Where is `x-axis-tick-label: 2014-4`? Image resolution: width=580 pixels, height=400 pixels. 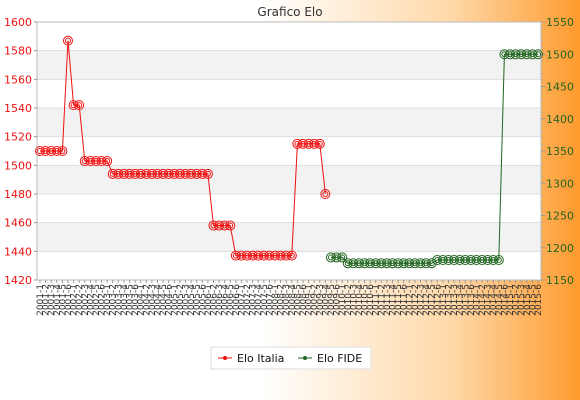 x-axis-tick-label: 2014-4 is located at coordinates (494, 300).